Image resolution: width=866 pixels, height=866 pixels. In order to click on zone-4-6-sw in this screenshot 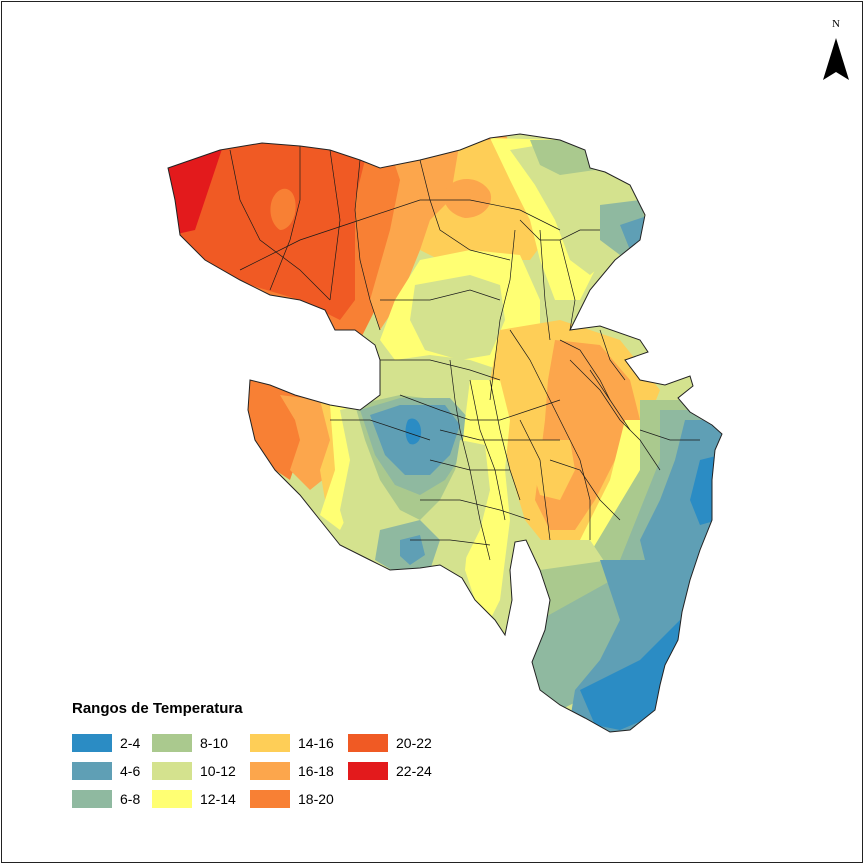, I will do `click(412, 550)`.